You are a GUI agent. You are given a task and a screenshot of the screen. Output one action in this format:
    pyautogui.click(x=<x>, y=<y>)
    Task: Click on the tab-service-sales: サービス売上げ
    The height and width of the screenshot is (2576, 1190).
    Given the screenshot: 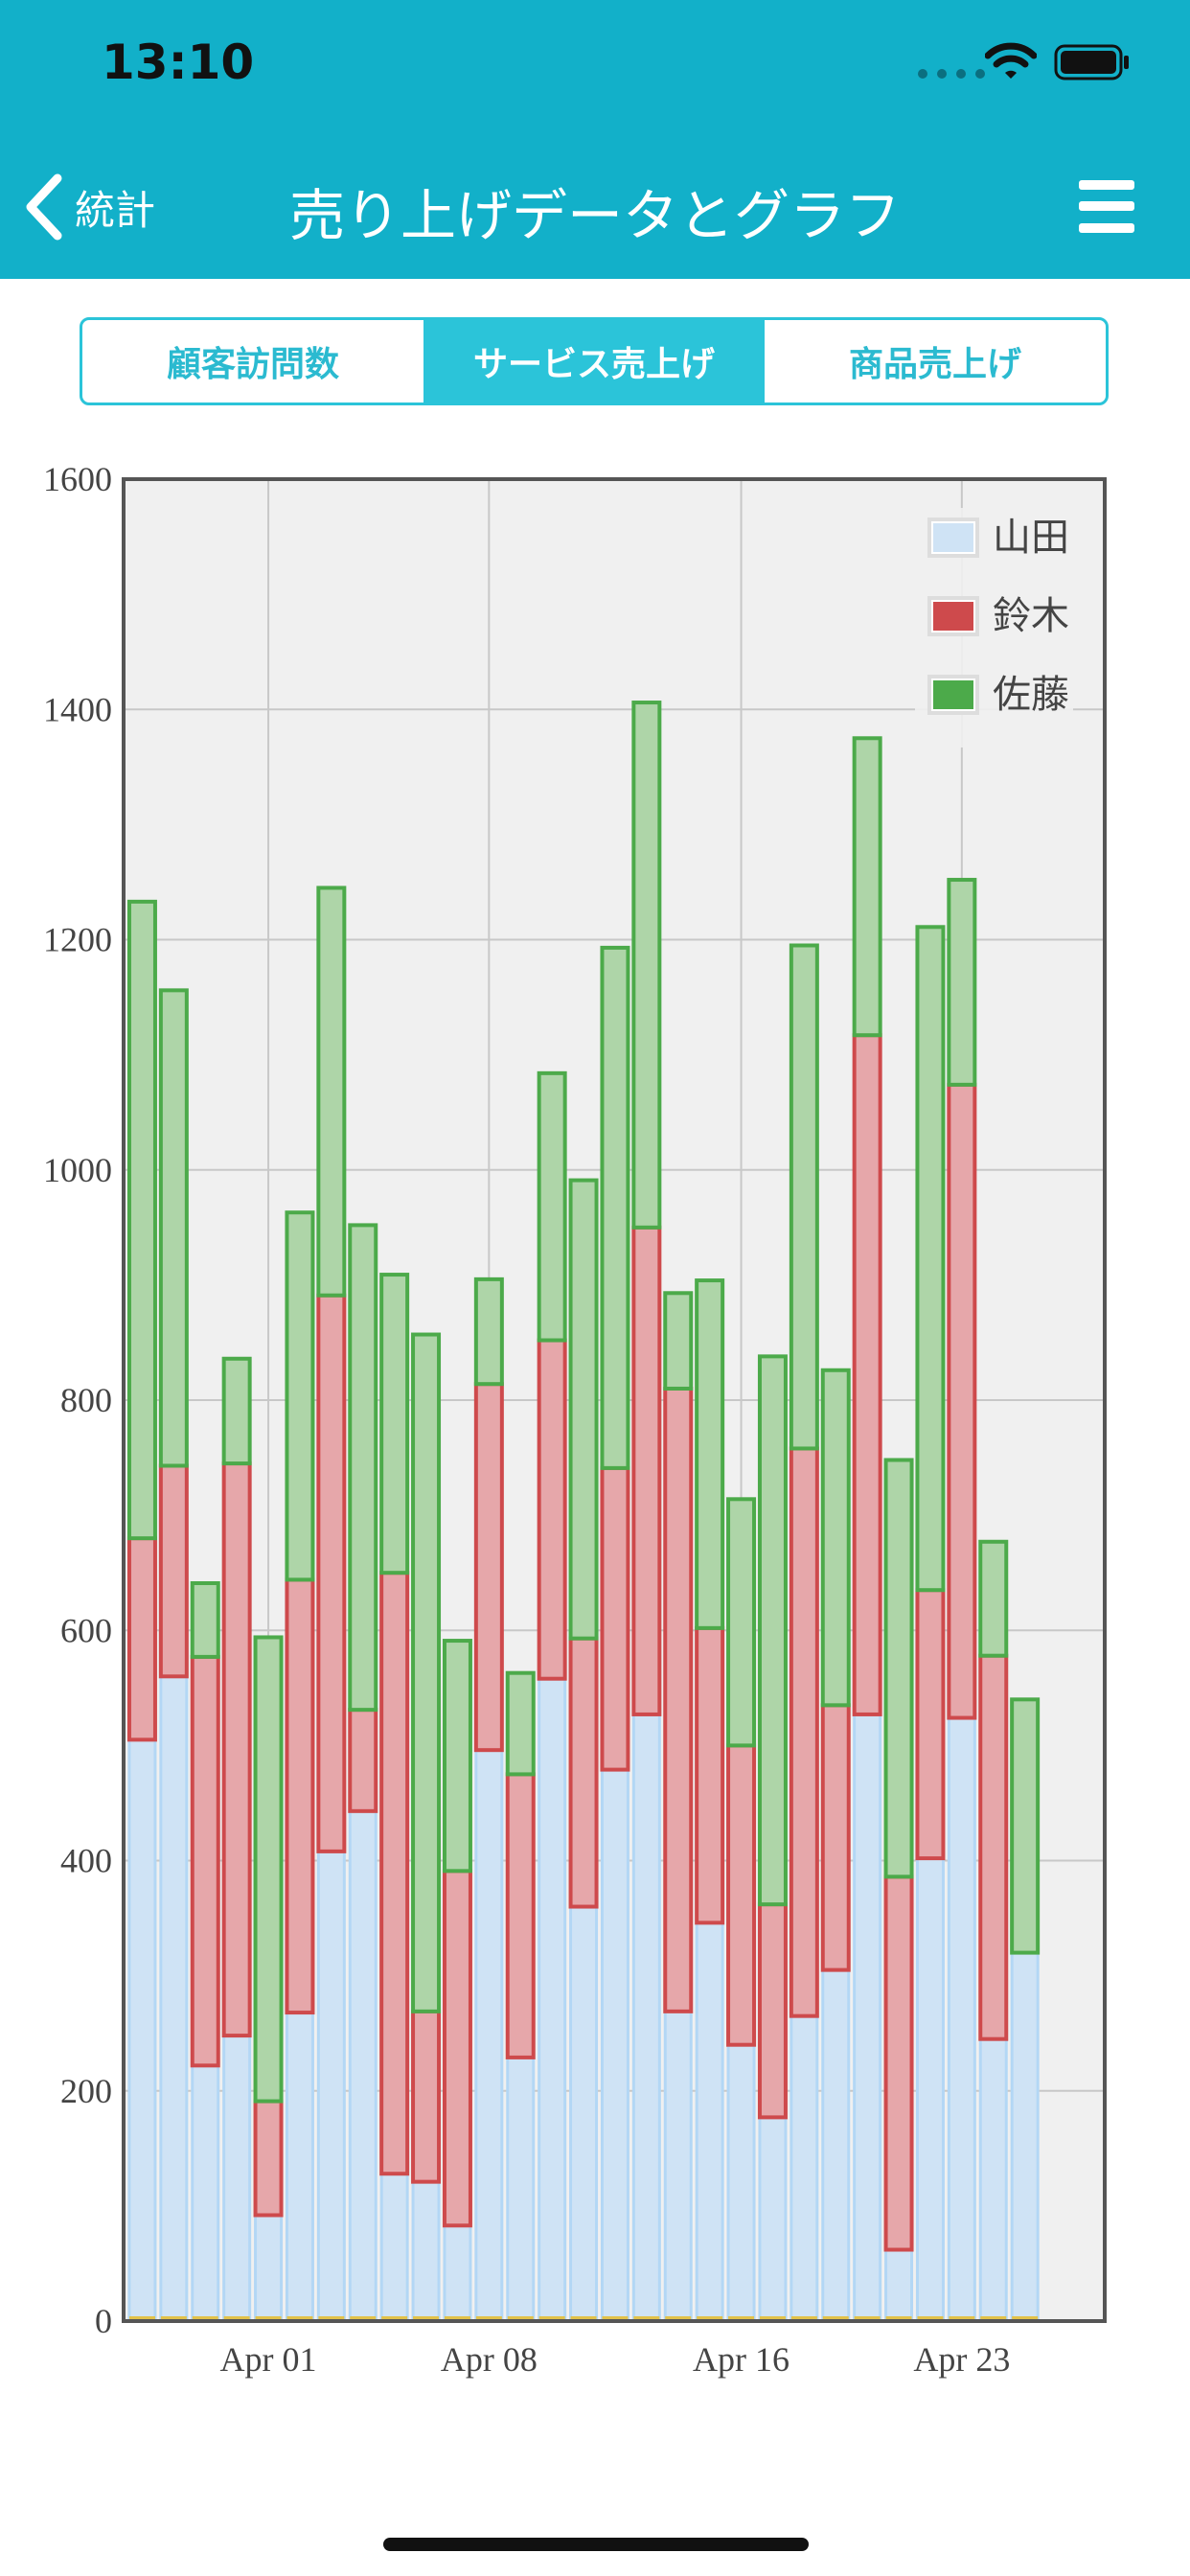 What is the action you would take?
    pyautogui.click(x=594, y=361)
    